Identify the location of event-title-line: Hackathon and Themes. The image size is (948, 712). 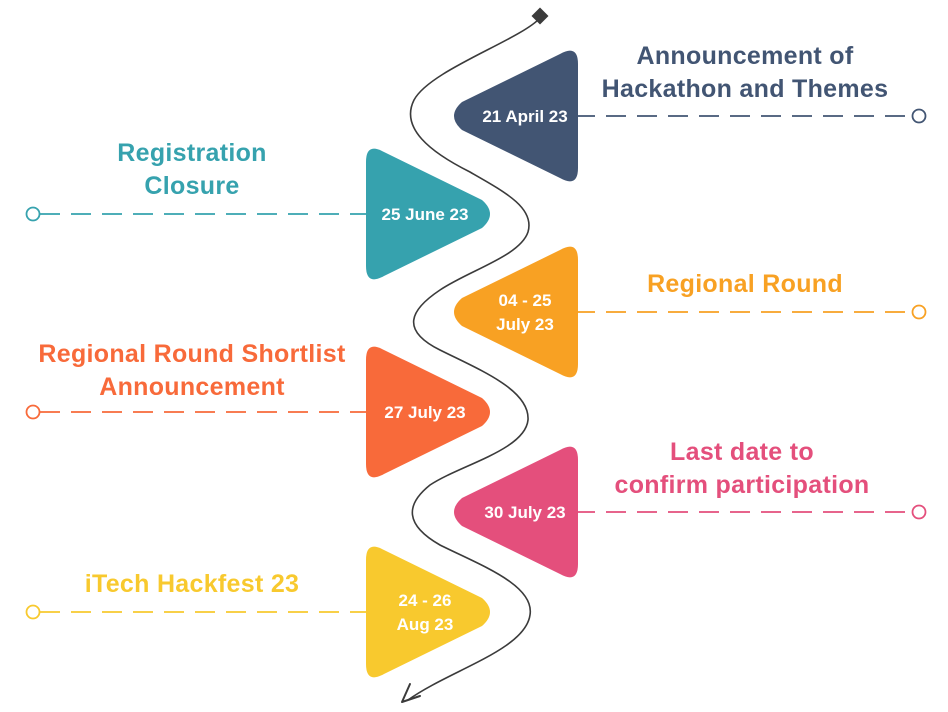
(745, 89).